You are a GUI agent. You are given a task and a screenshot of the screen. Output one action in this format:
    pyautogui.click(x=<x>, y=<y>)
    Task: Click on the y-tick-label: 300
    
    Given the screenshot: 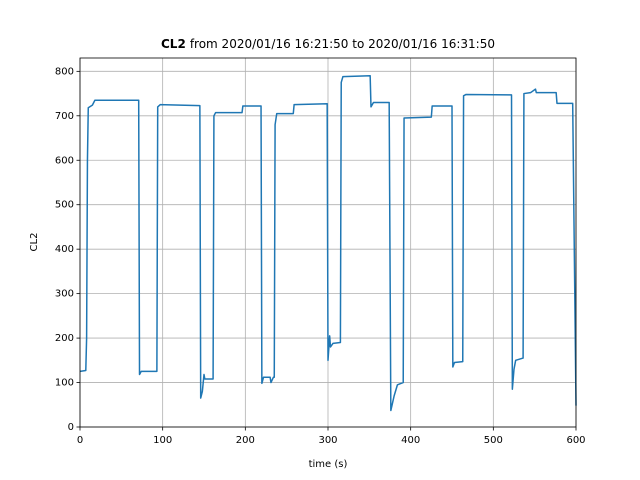 What is the action you would take?
    pyautogui.click(x=64, y=294)
    